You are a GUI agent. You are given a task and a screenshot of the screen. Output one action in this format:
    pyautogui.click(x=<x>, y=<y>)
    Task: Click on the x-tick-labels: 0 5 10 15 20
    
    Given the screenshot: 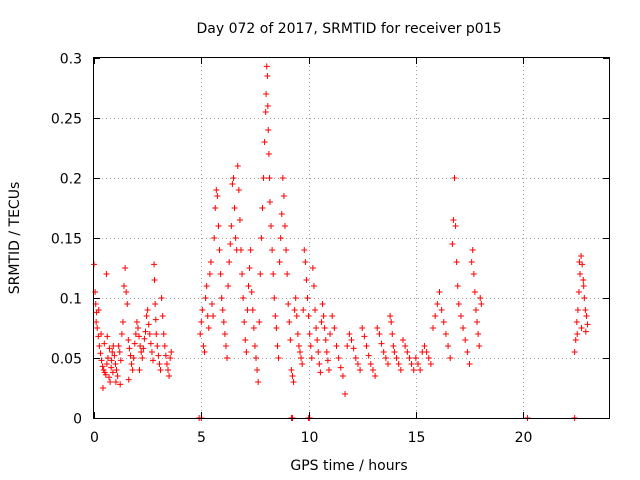 What is the action you would take?
    pyautogui.click(x=311, y=438)
    